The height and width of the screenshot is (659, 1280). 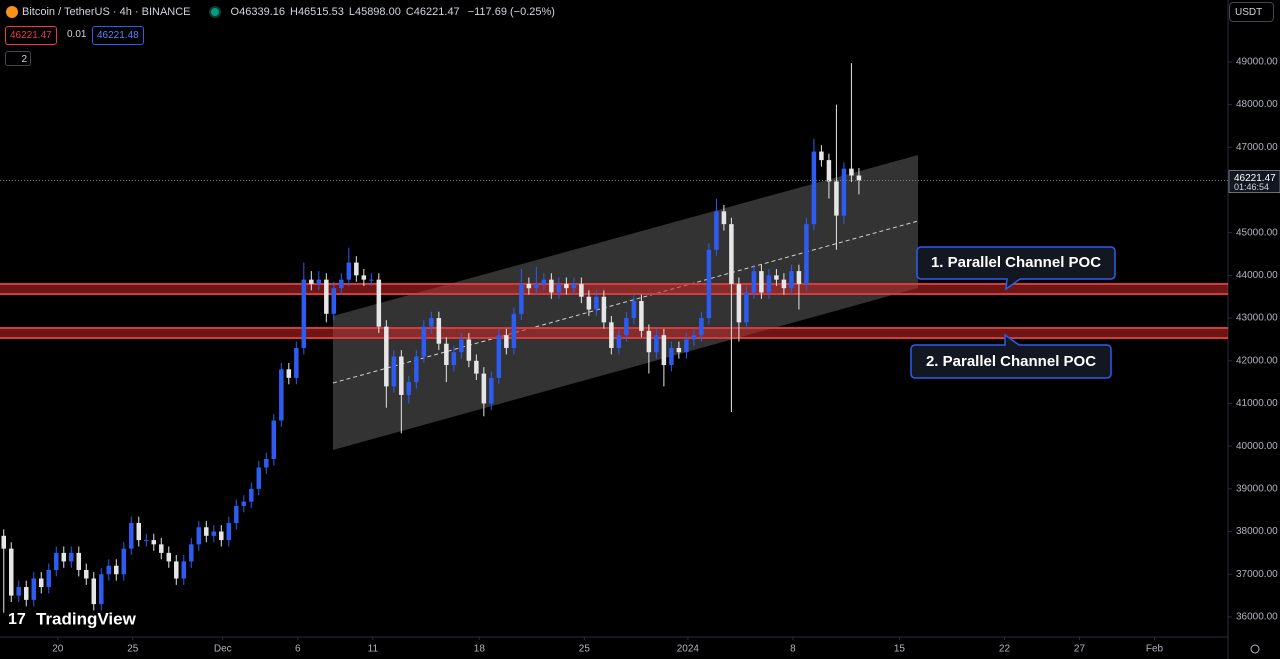 What do you see at coordinates (433, 12) in the screenshot?
I see `ohlc-item: C46221.47` at bounding box center [433, 12].